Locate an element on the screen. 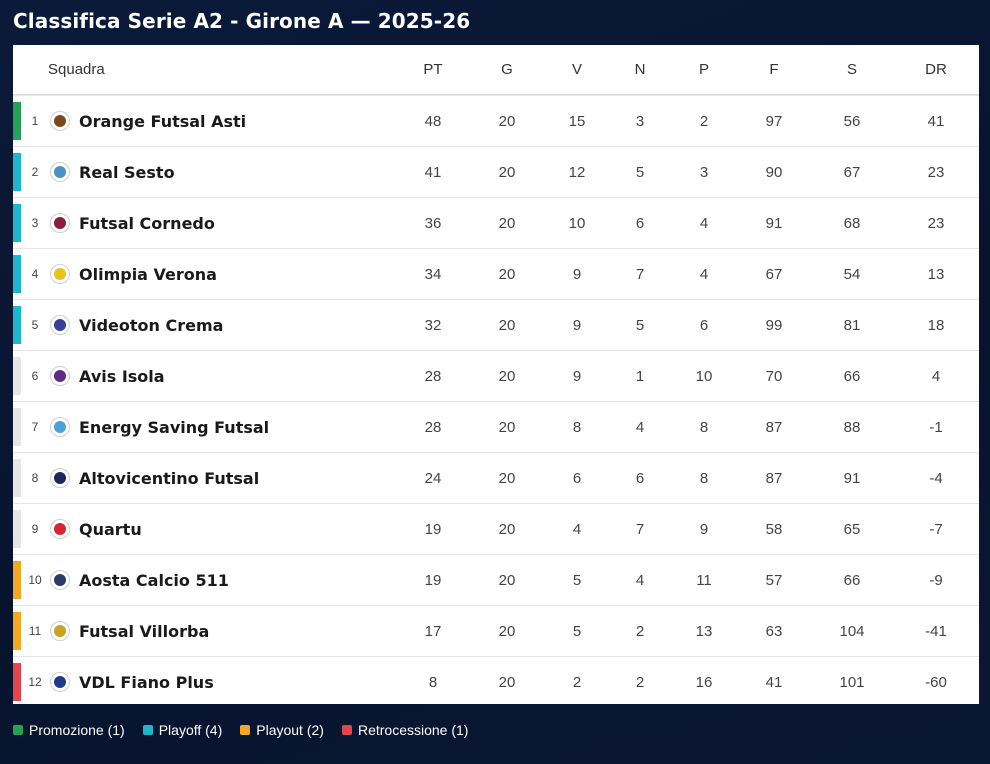 The height and width of the screenshot is (764, 990). cell-f: 97 is located at coordinates (774, 121).